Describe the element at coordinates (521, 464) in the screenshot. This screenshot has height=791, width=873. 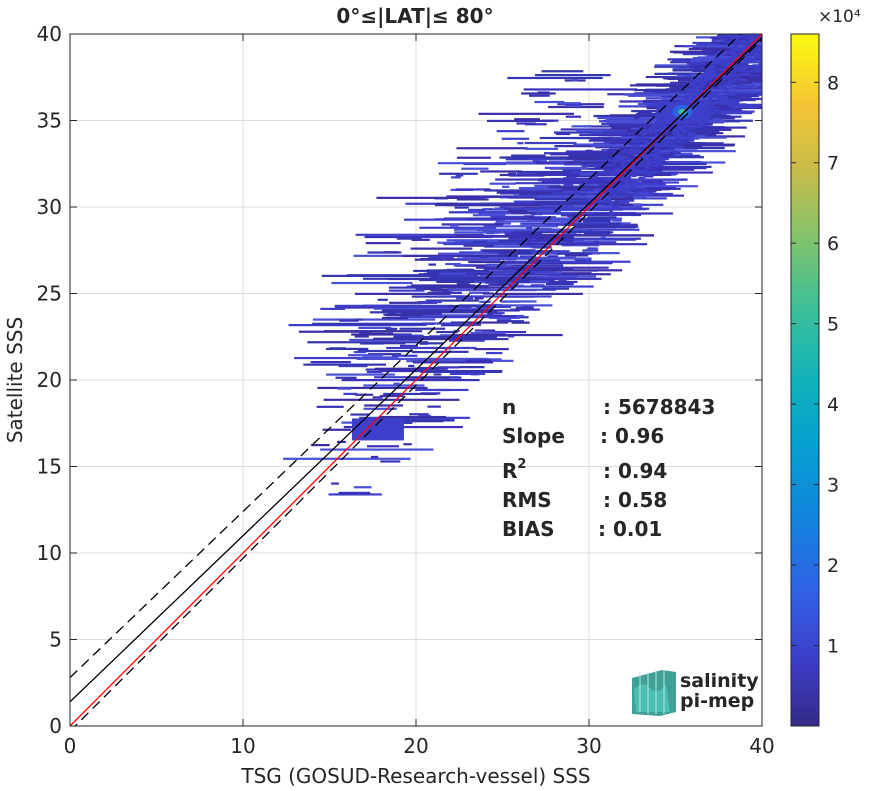
I see `stat-r2-sup: 2` at that location.